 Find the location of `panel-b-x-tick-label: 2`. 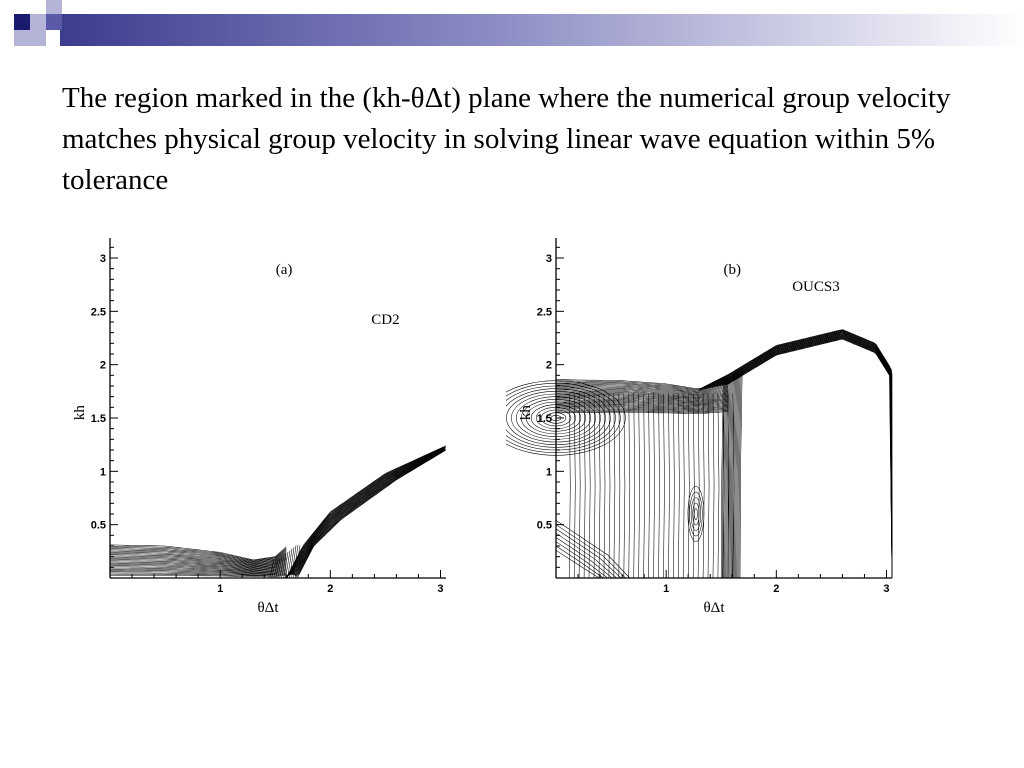

panel-b-x-tick-label: 2 is located at coordinates (776, 589).